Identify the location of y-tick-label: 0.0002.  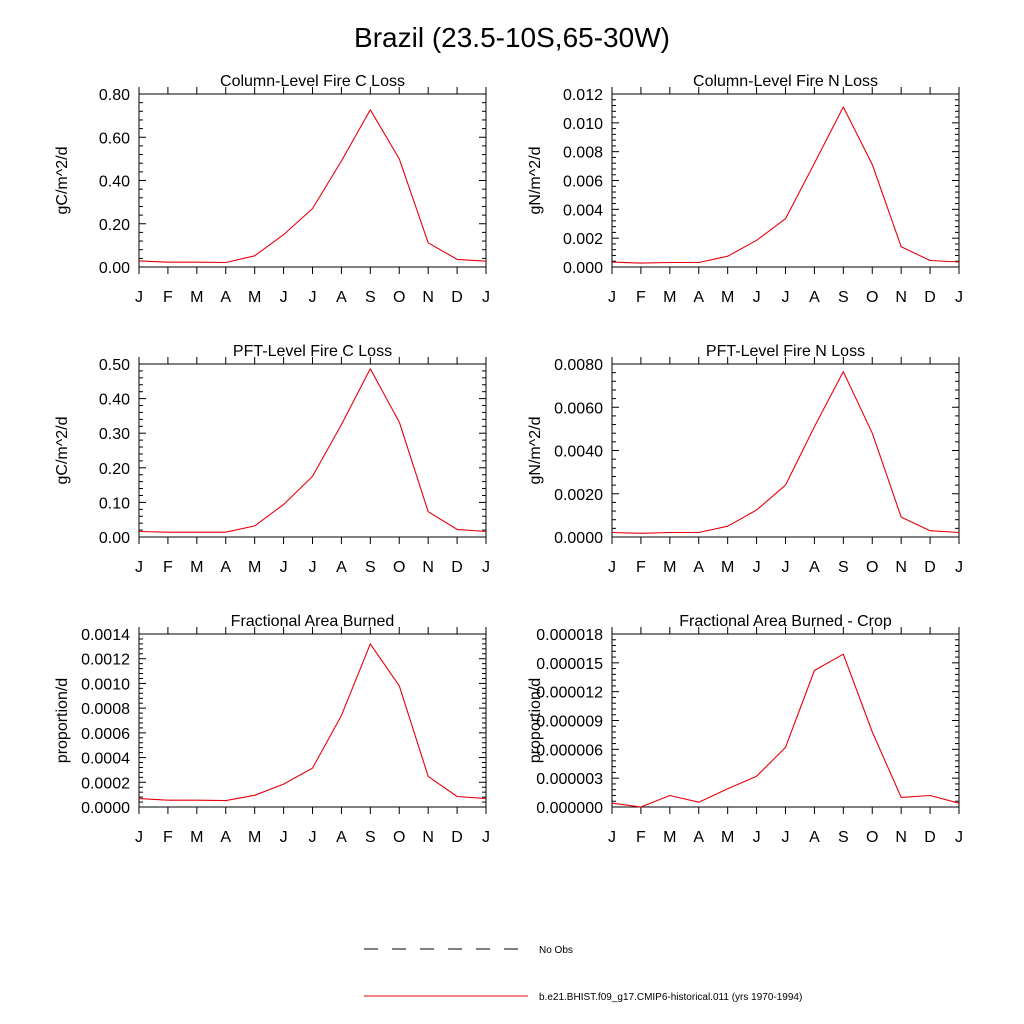
(105, 783).